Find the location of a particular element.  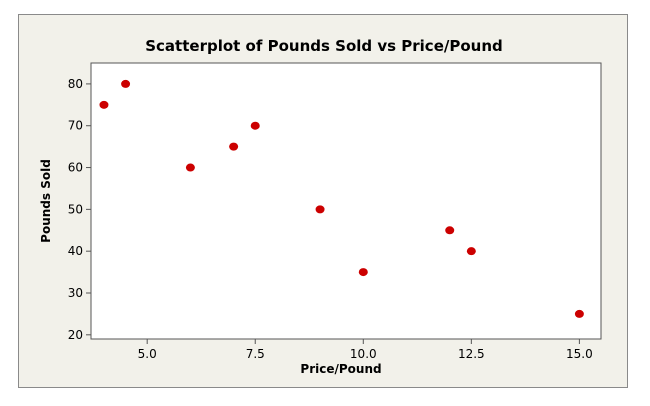

x-axis: 5.0 7.5 10.0 12.5 15.0 is located at coordinates (365, 350).